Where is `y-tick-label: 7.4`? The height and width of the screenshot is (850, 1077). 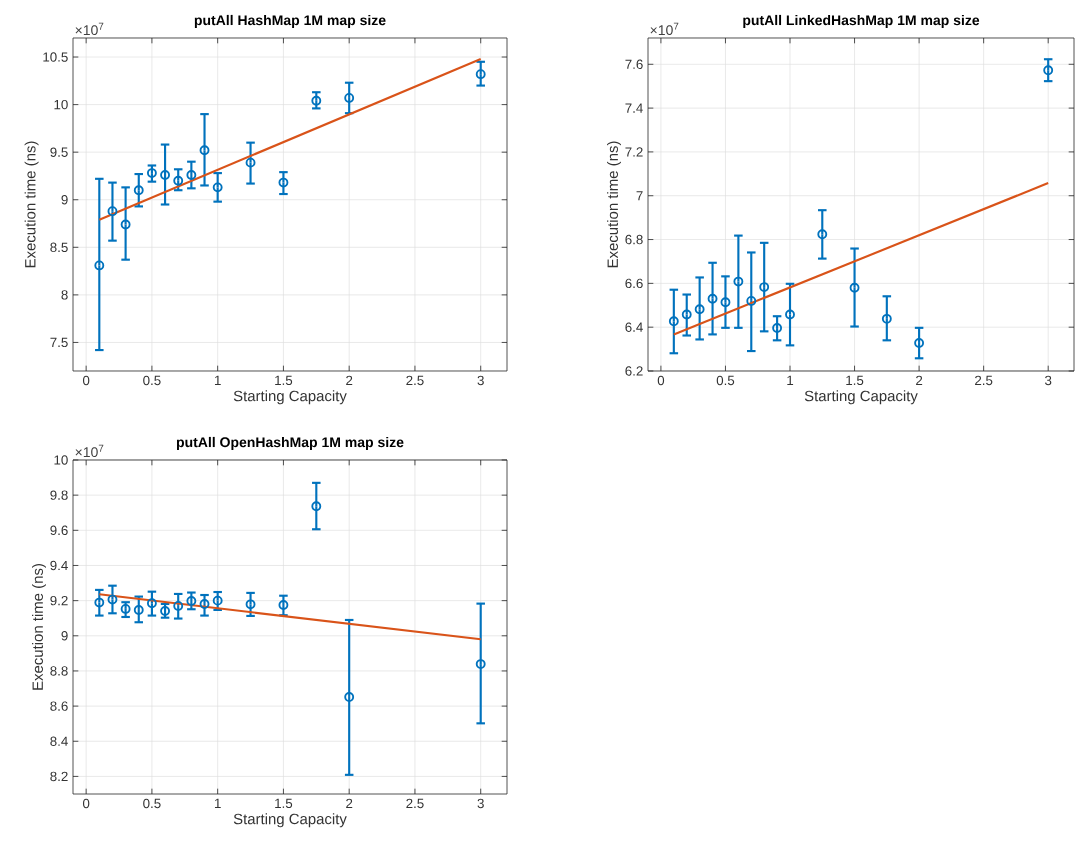
y-tick-label: 7.4 is located at coordinates (634, 108).